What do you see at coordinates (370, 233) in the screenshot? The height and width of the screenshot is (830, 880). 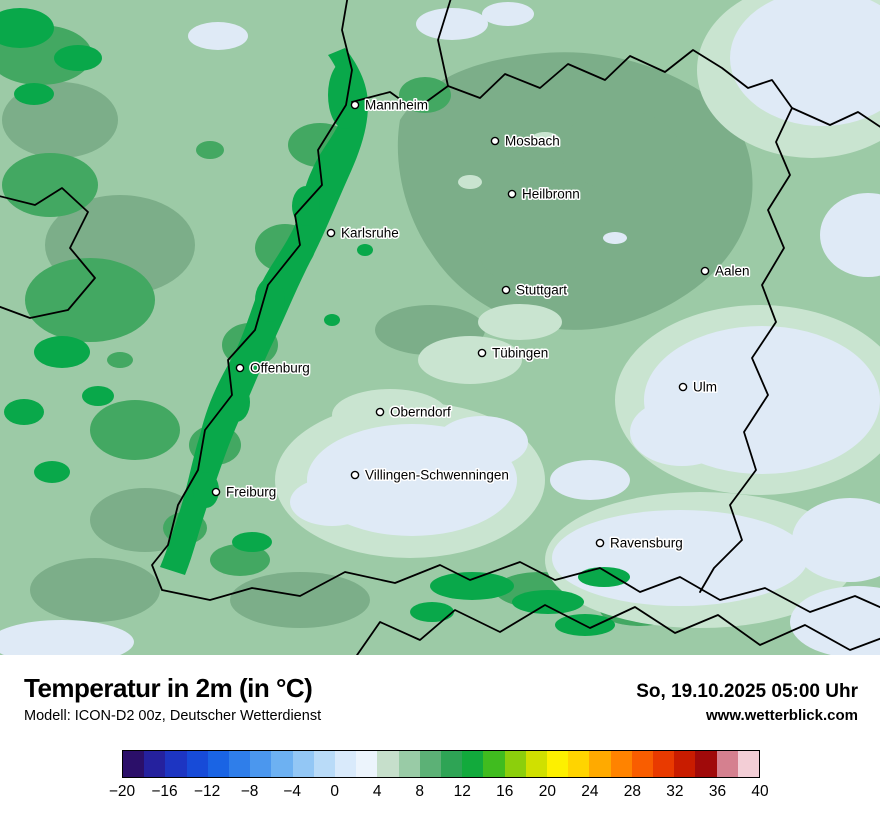 I see `city-label: Karlsruhe` at bounding box center [370, 233].